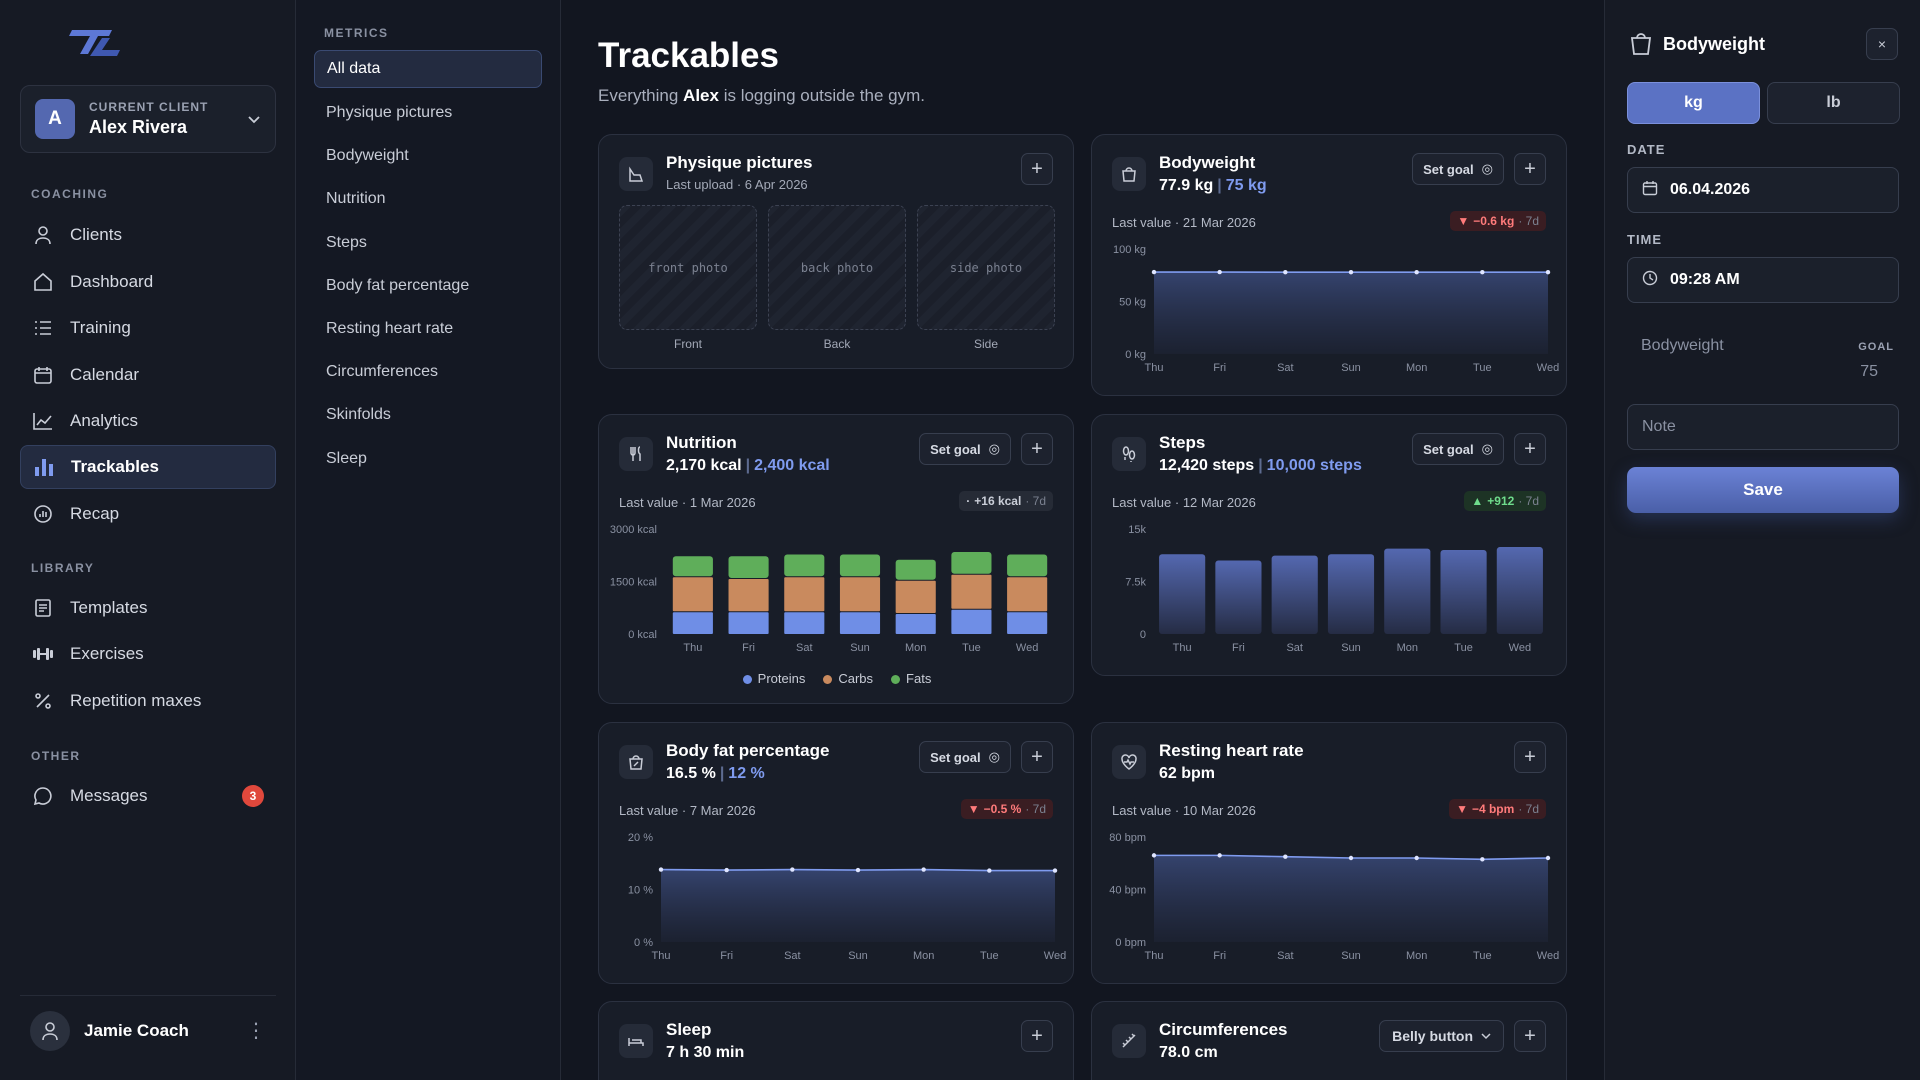 The height and width of the screenshot is (1080, 1920). Describe the element at coordinates (254, 119) in the screenshot. I see `chevron-down-icon` at that location.